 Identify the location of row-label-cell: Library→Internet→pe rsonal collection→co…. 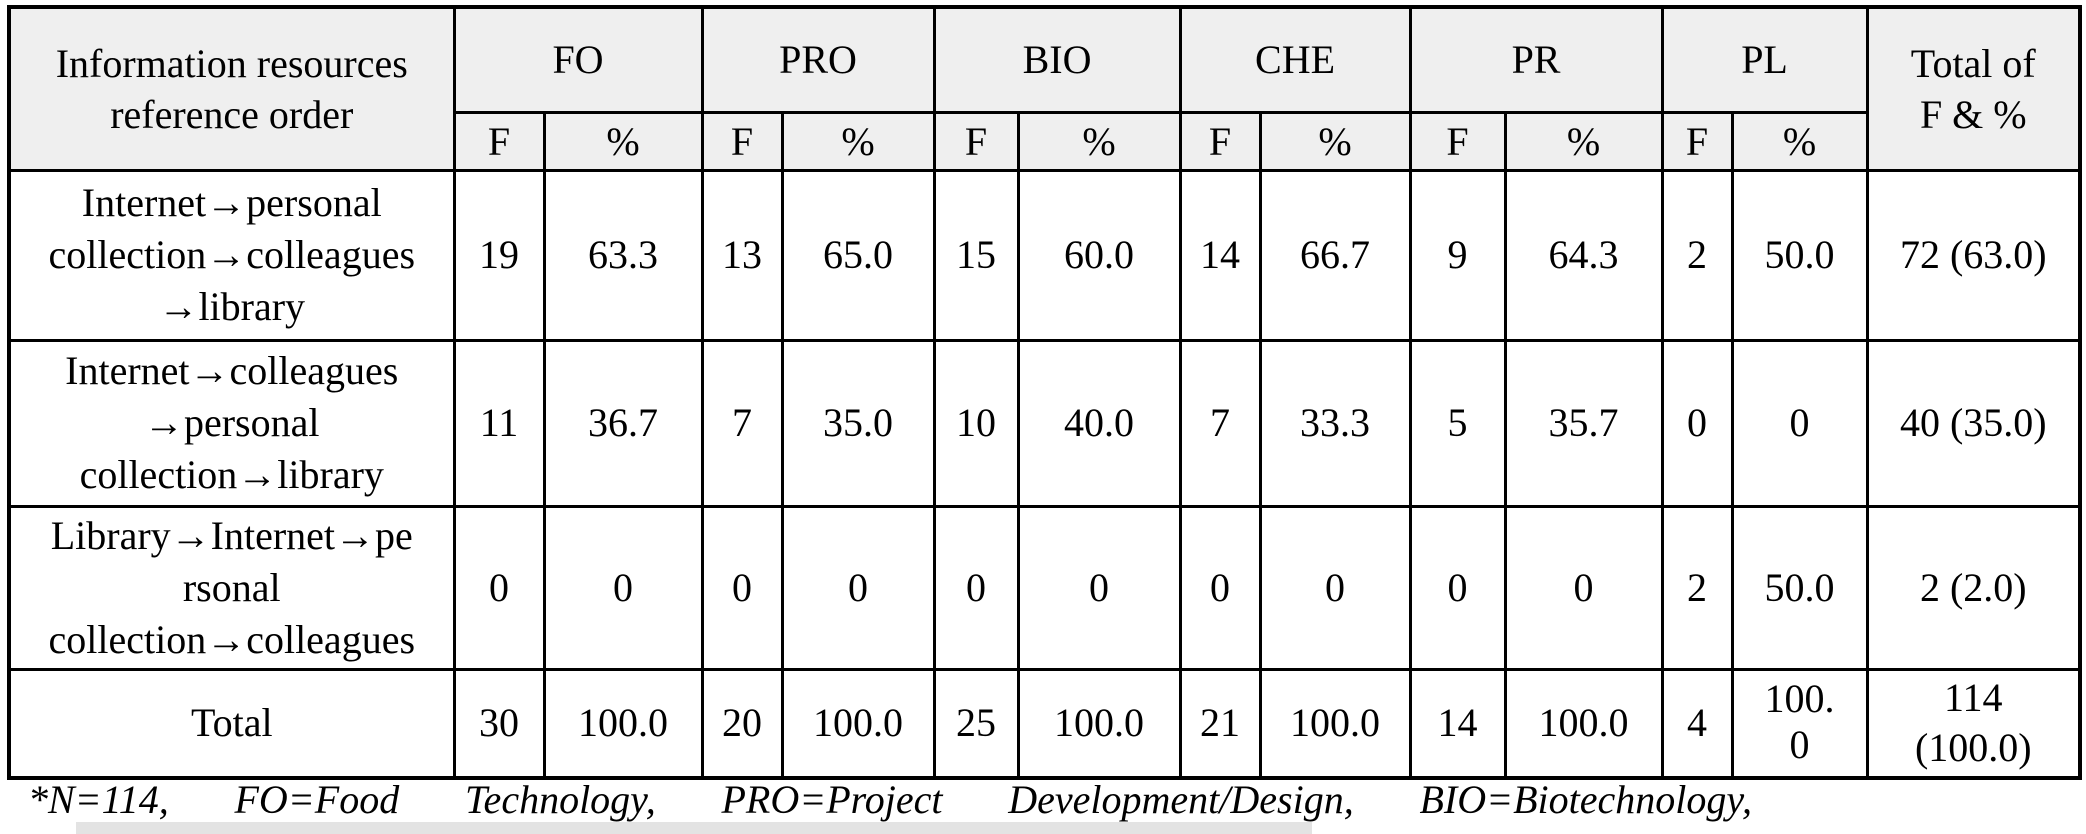
(231, 587).